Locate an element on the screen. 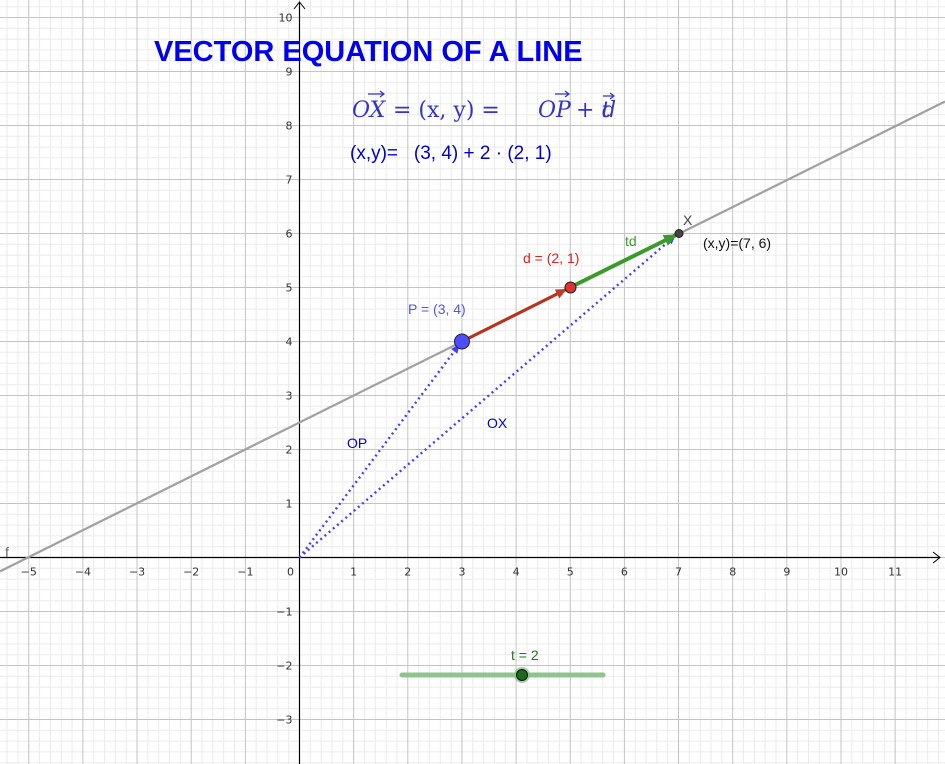  y-tick-label: 1 is located at coordinates (289, 504).